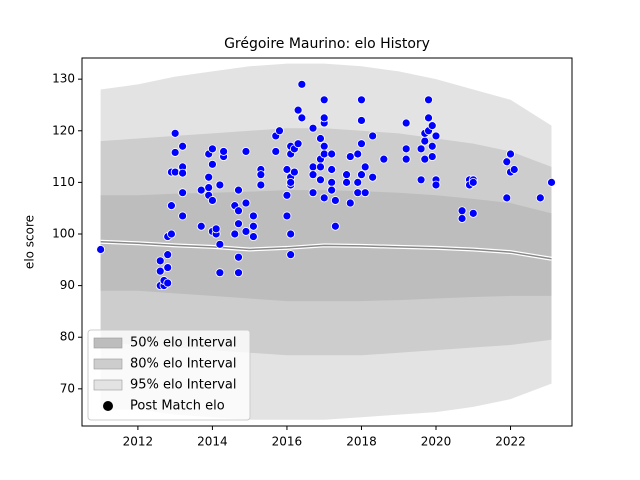 The width and height of the screenshot is (640, 480). I want to click on y-tick-label: 90, so click(67, 285).